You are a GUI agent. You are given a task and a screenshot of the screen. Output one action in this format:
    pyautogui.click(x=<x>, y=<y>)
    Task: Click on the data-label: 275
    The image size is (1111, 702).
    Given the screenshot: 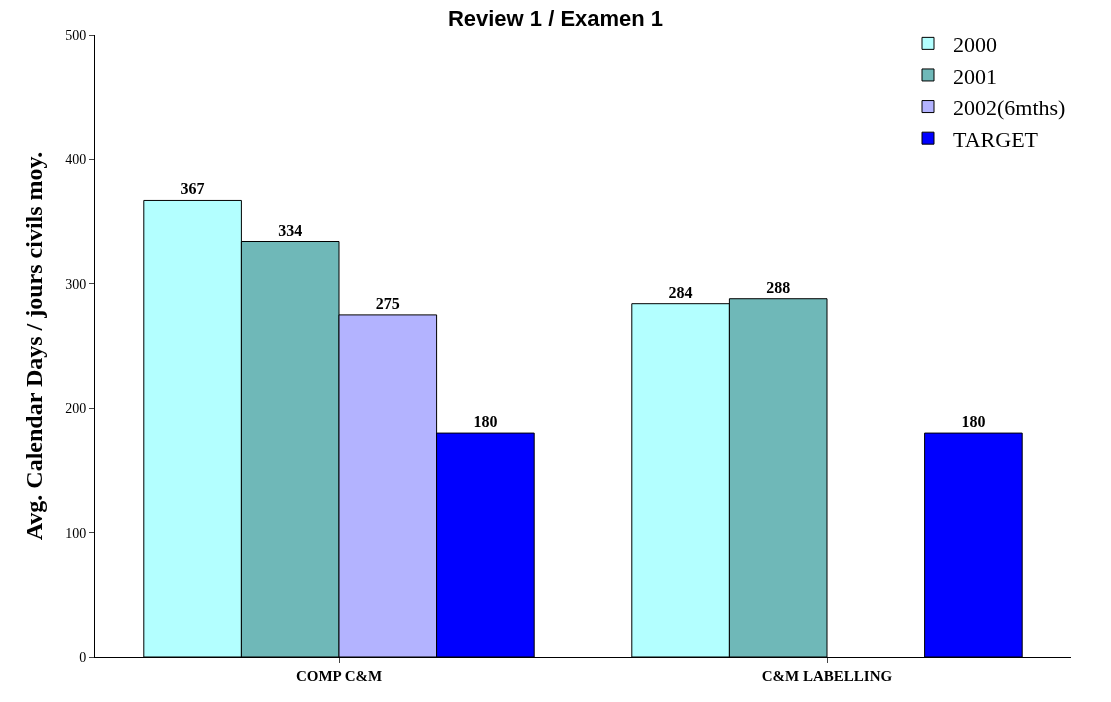 What is the action you would take?
    pyautogui.click(x=387, y=303)
    